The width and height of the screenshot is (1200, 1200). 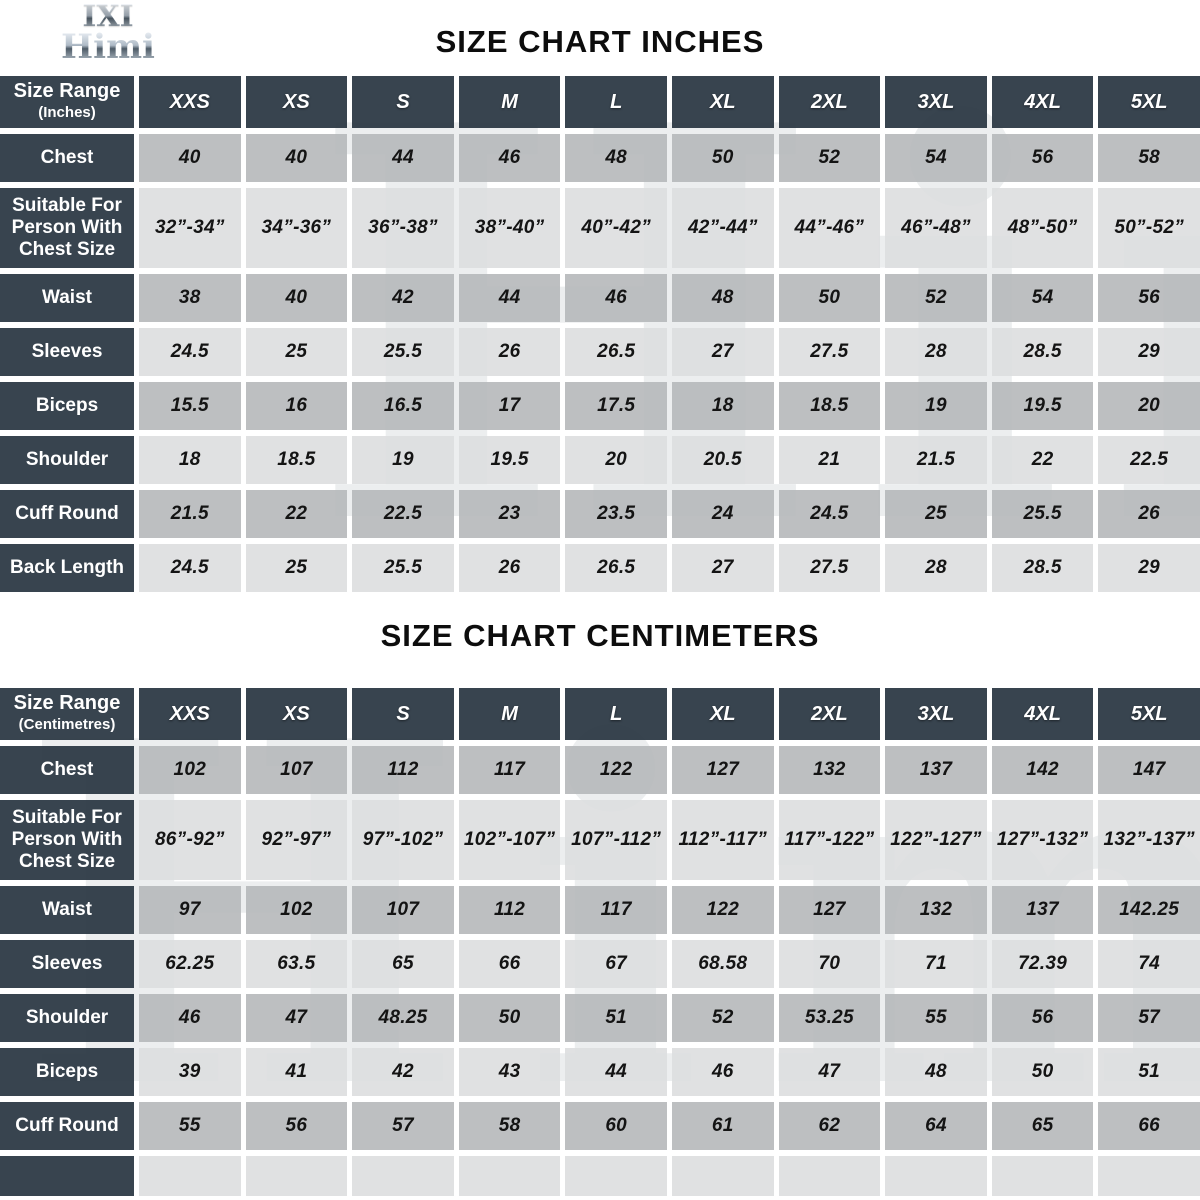 I want to click on row-label-cell: Biceps, so click(x=67, y=406).